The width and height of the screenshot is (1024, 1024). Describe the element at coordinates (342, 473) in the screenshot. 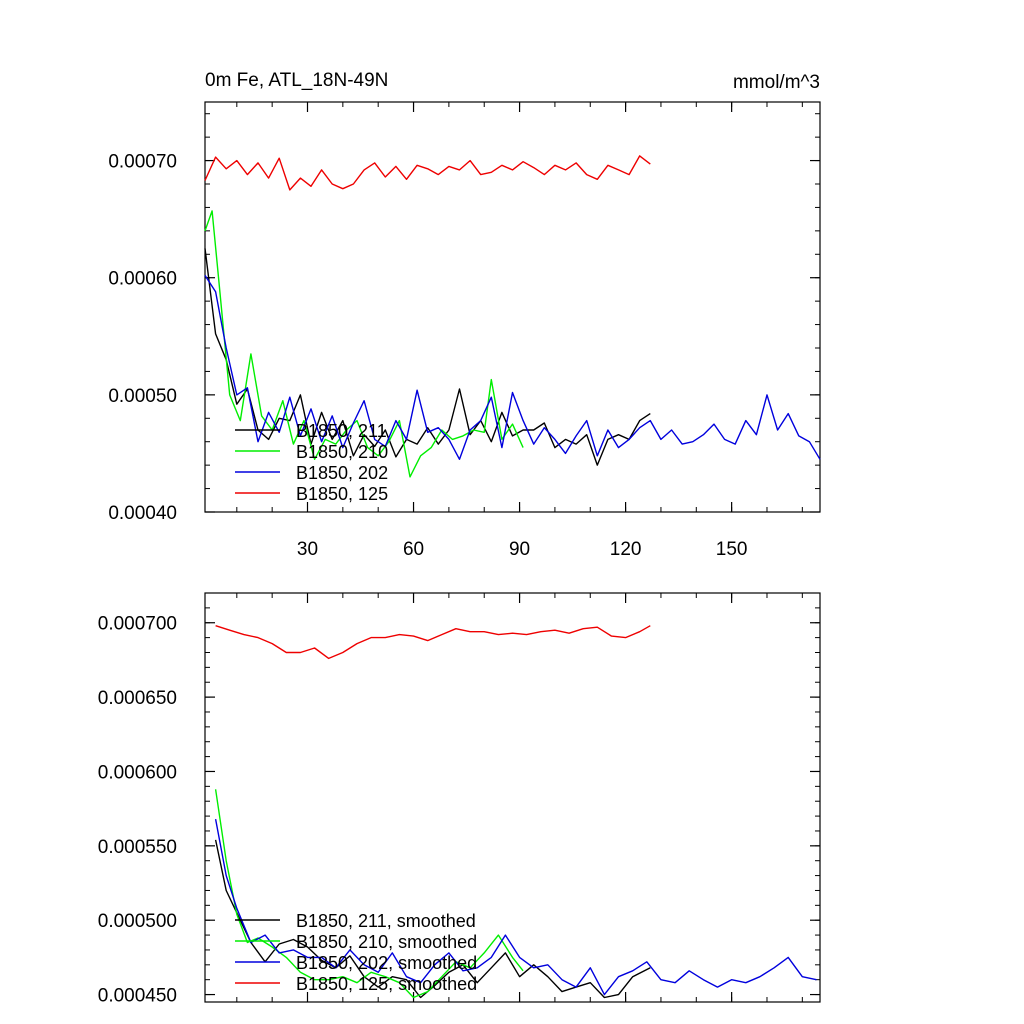

I see `legend-label: B1850, 202` at that location.